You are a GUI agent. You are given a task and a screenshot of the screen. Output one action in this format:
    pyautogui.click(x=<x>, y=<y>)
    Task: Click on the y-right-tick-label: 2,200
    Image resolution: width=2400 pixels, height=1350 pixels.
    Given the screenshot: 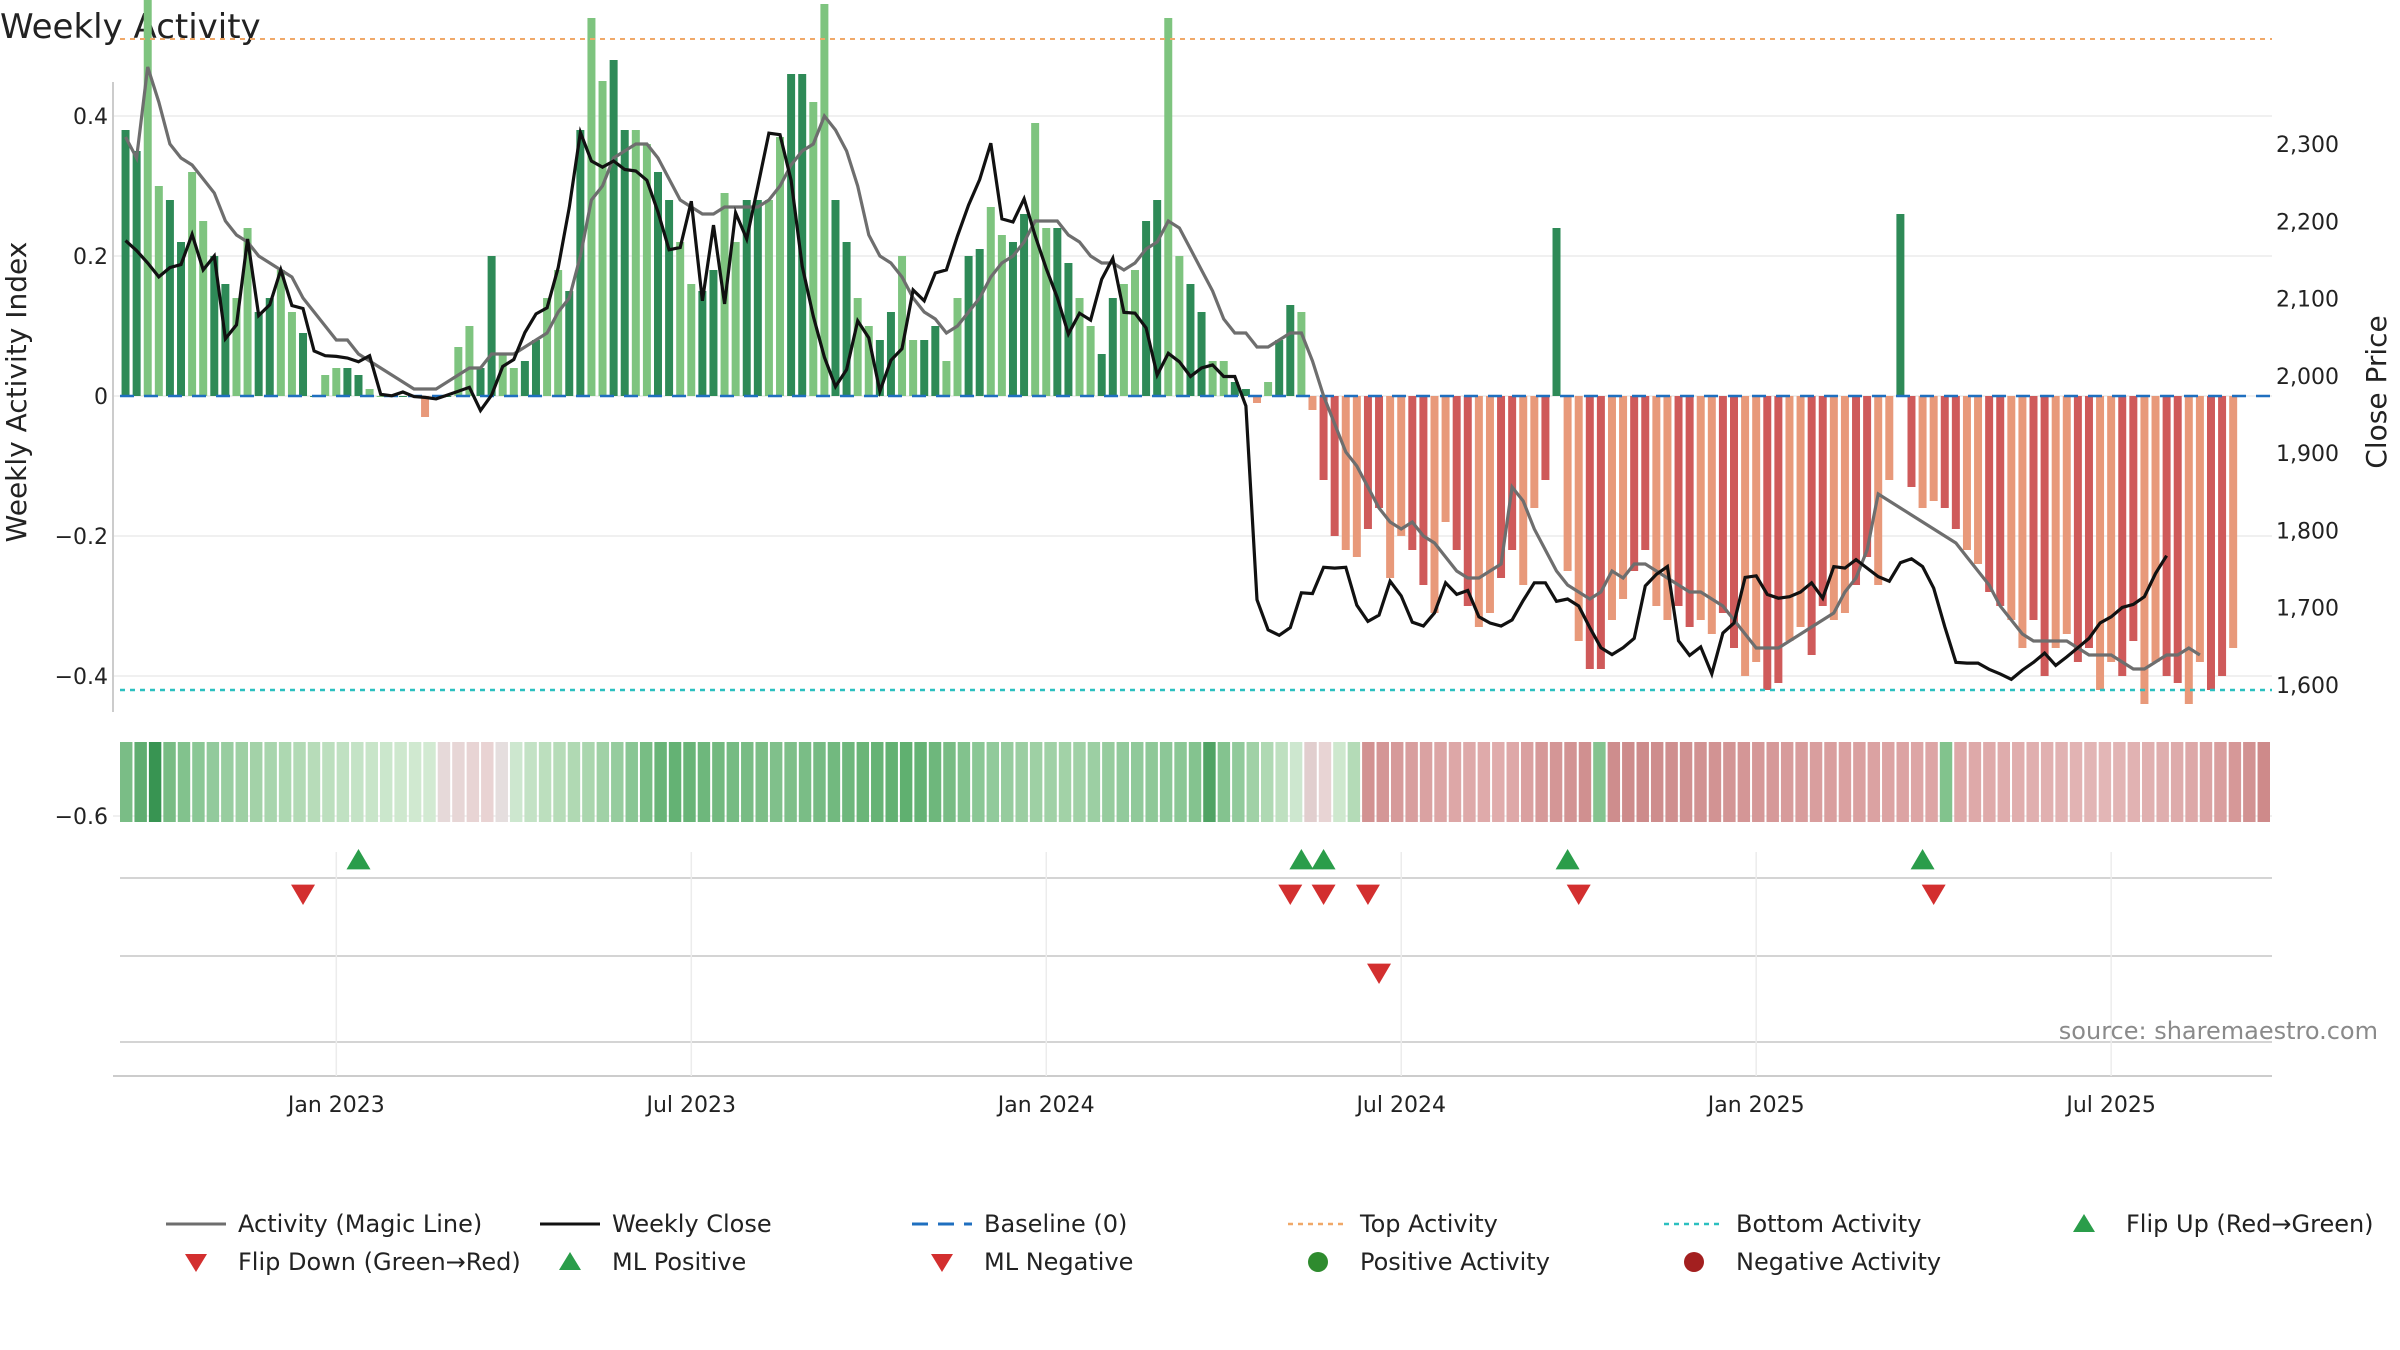 What is the action you would take?
    pyautogui.click(x=2307, y=222)
    